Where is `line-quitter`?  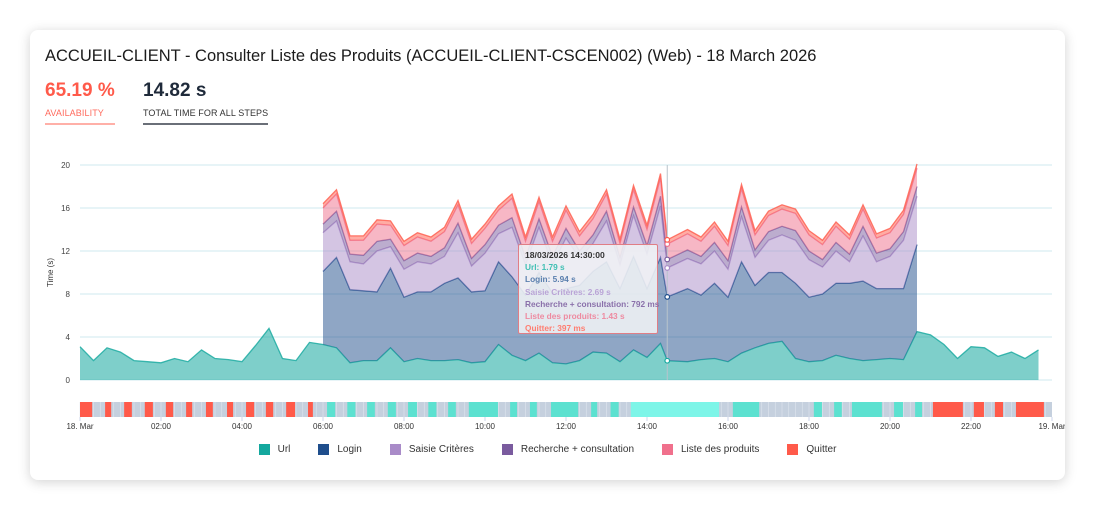
line-quitter is located at coordinates (620, 203).